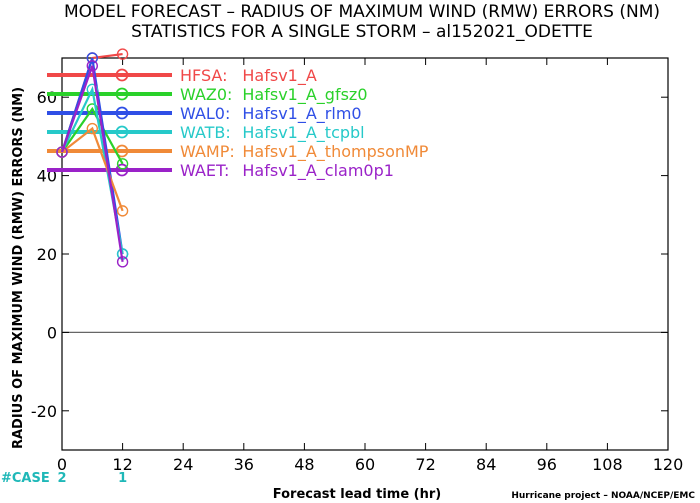  I want to click on x-axis-label: Forecast lead time (hr), so click(357, 494).